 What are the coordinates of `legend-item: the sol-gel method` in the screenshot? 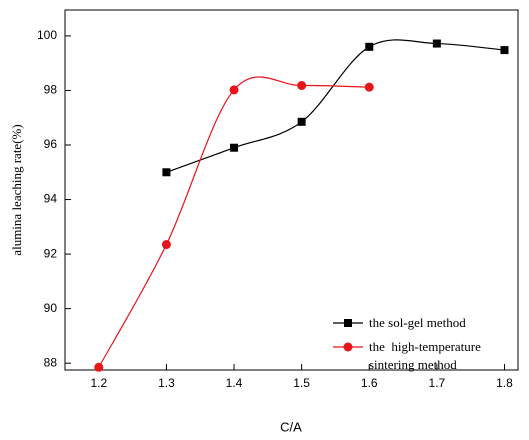 It's located at (428, 323).